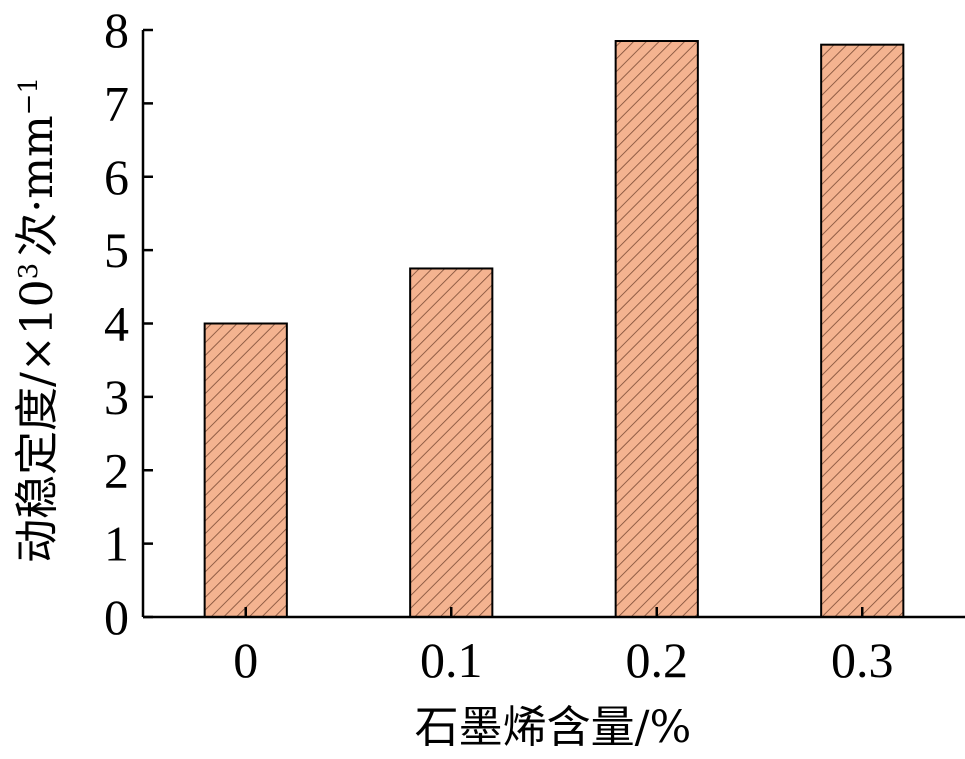 The width and height of the screenshot is (965, 759). Describe the element at coordinates (29, 96) in the screenshot. I see `y-axis-title-unit-exponent: −1` at that location.